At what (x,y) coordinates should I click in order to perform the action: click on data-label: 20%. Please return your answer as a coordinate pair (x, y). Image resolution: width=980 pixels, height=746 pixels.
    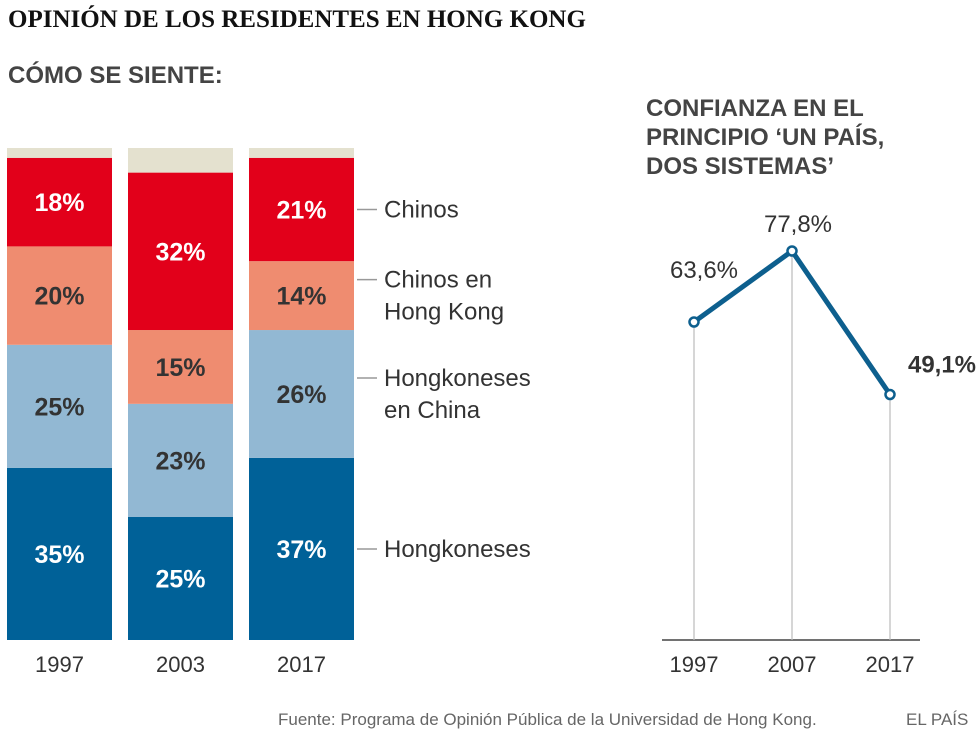
    Looking at the image, I should click on (59, 297).